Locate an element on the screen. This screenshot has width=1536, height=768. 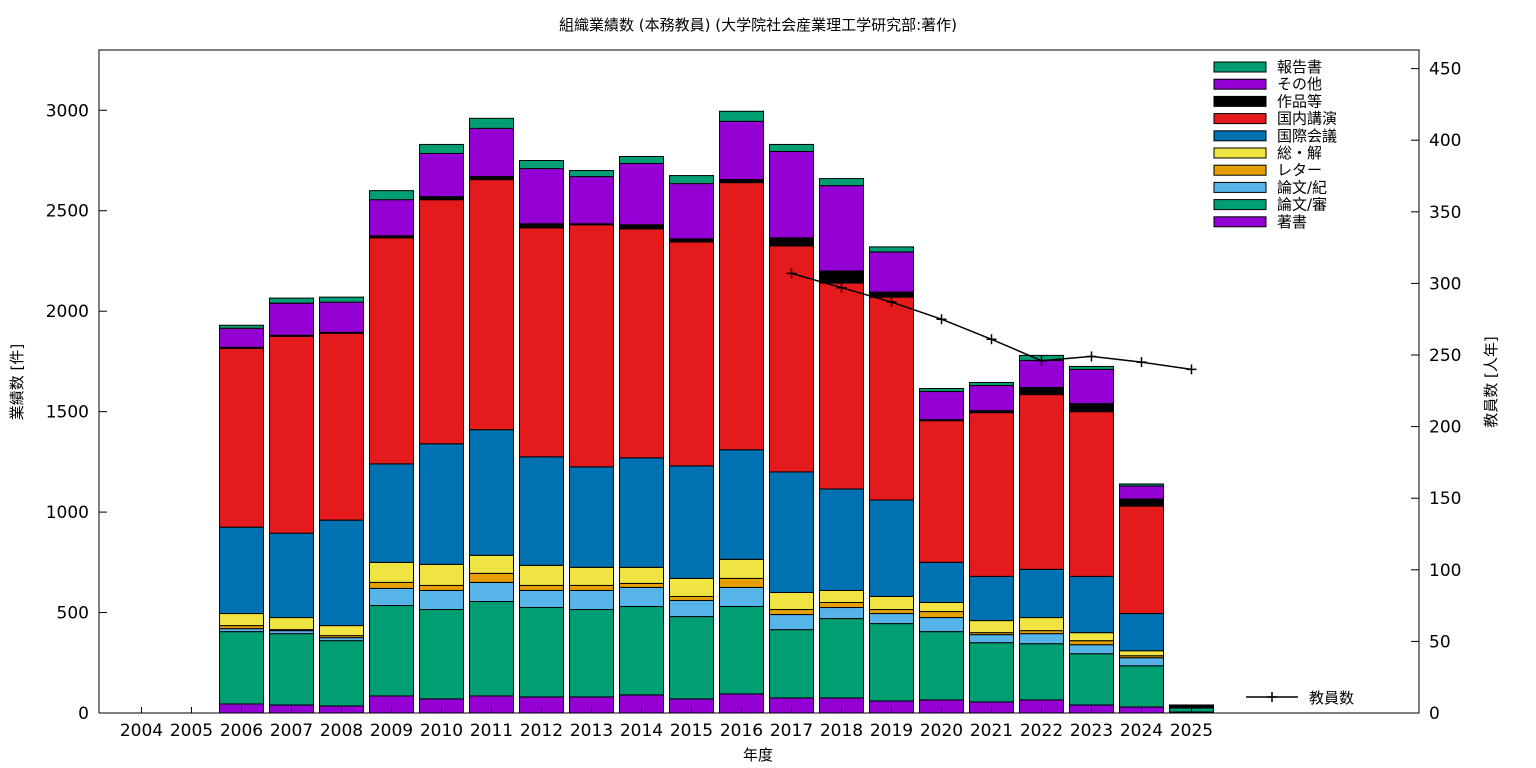
y-tick-label-1500: 1500 is located at coordinates (67, 413).